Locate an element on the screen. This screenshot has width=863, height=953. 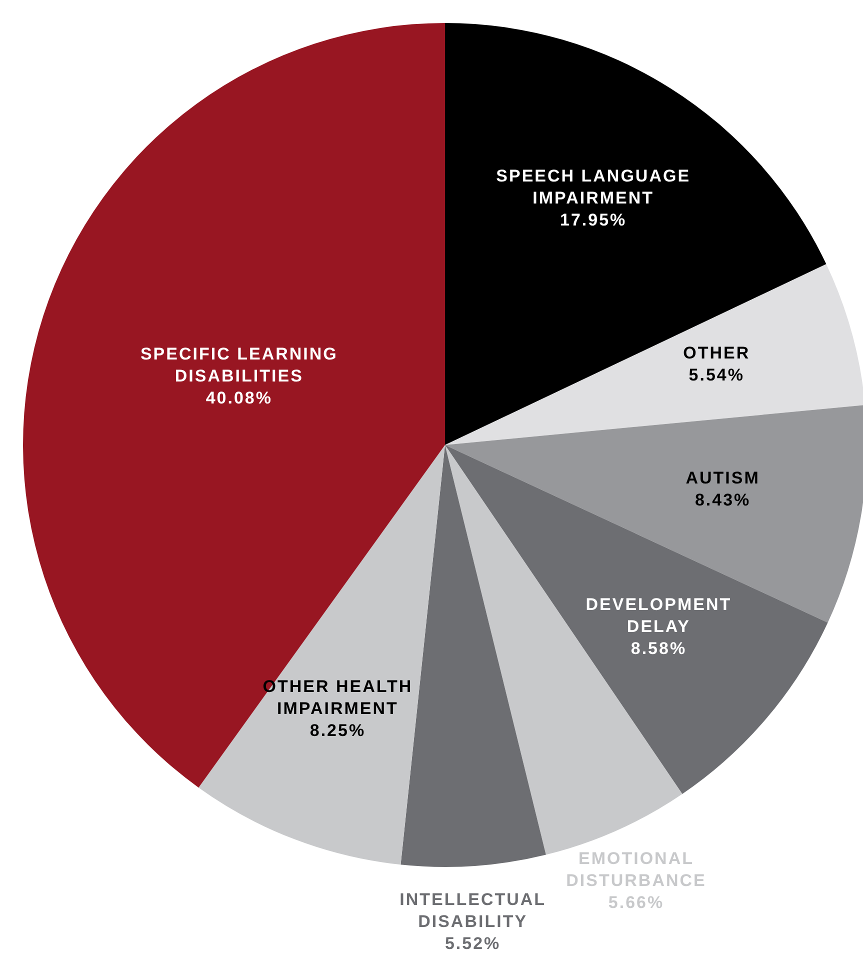
slice-label: SPECIFIC LEARNING DISABILITIES is located at coordinates (239, 364).